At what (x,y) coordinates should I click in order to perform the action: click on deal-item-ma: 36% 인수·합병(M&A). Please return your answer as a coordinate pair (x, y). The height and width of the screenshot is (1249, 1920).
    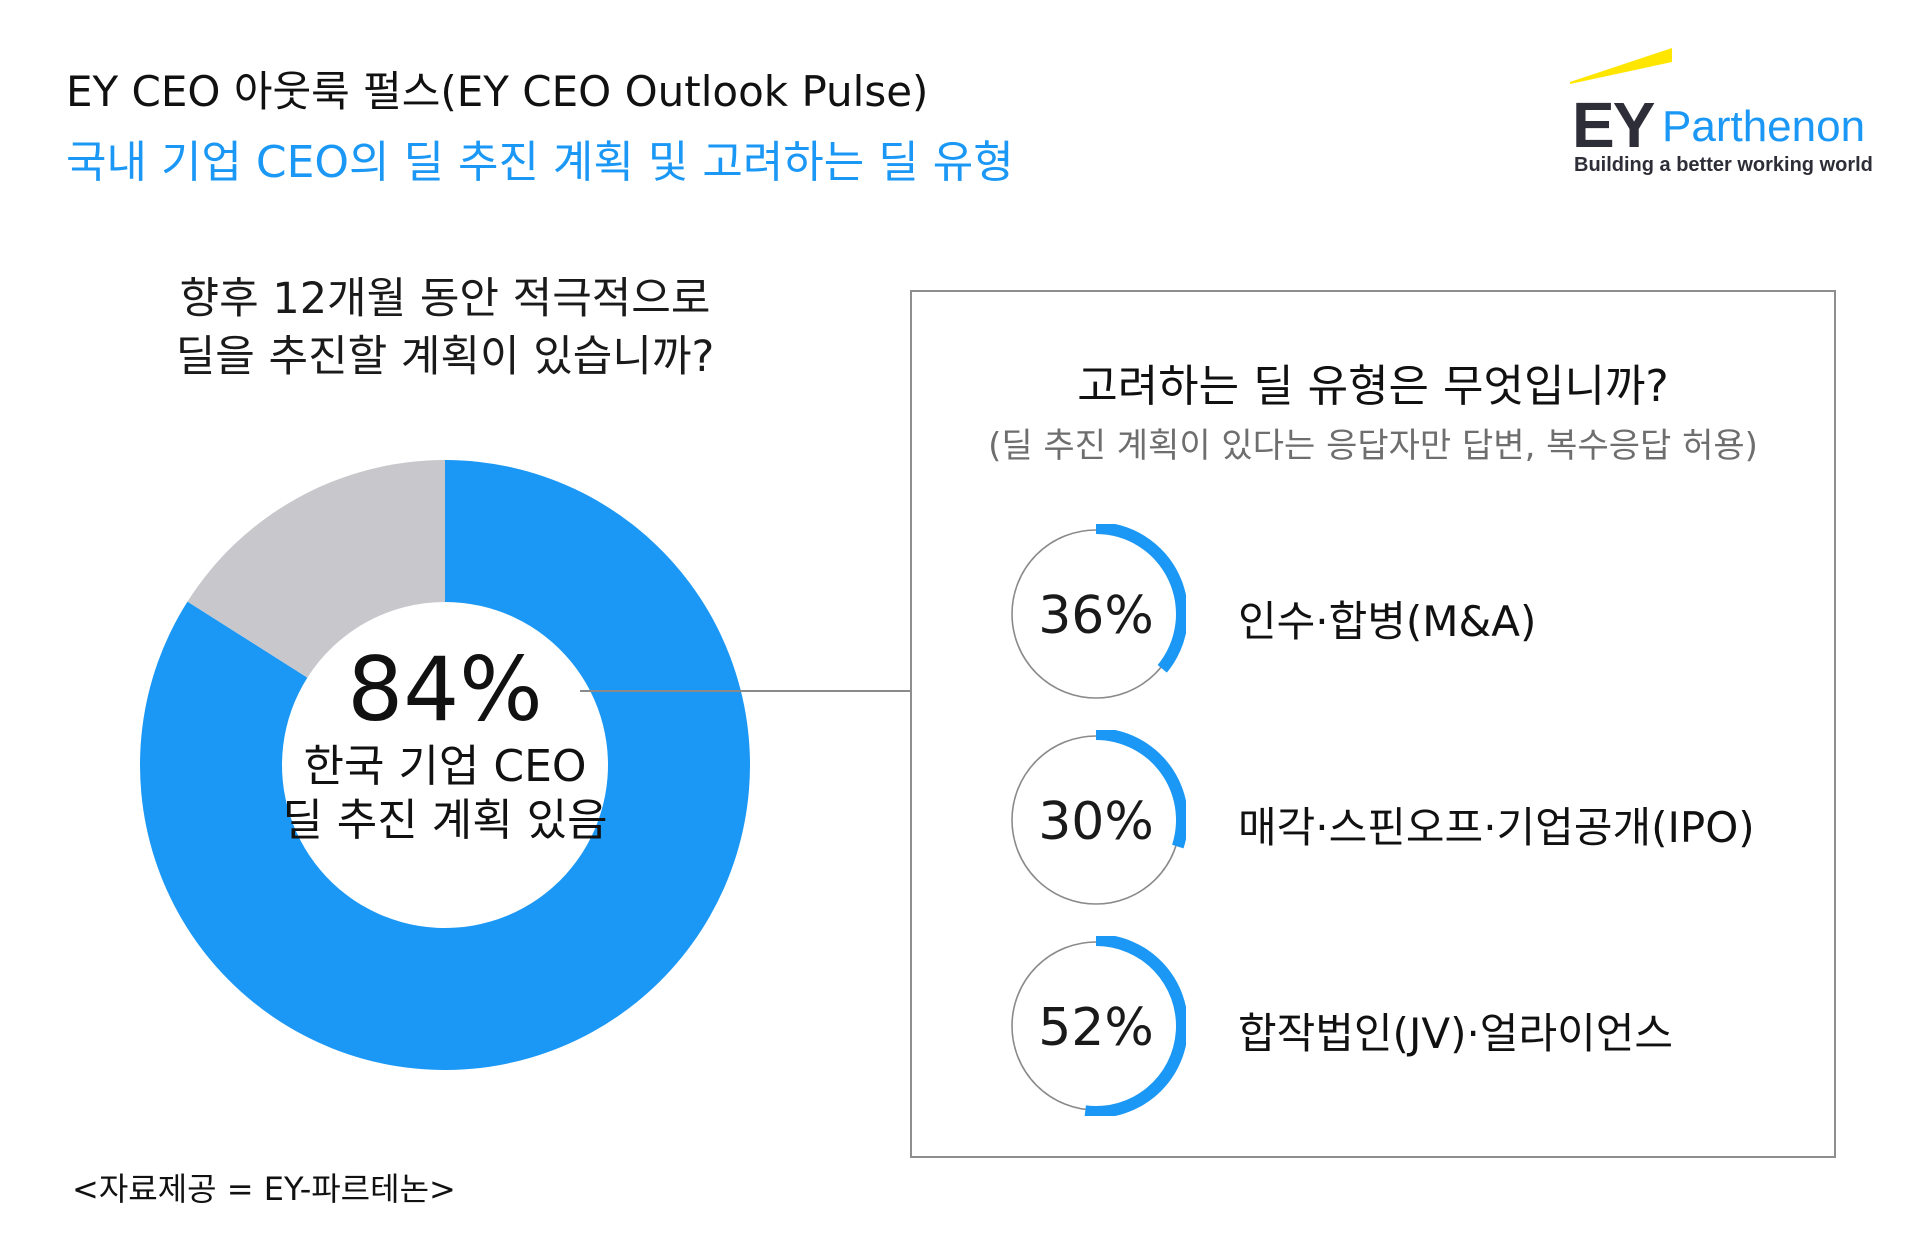
    Looking at the image, I should click on (1416, 614).